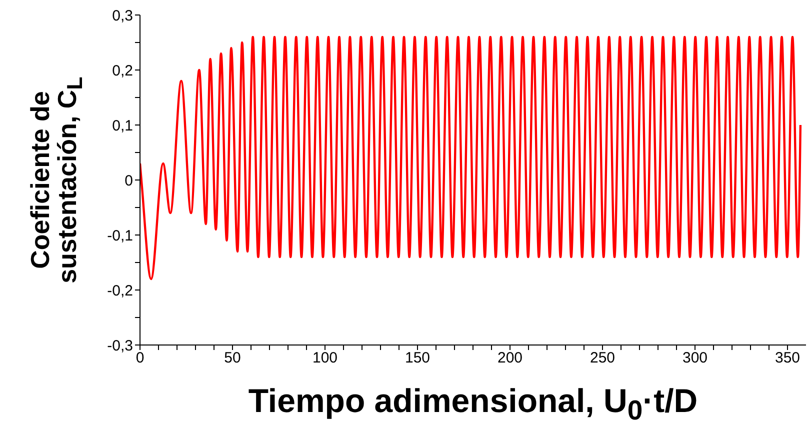  I want to click on y-tick-label: 0, so click(128, 181).